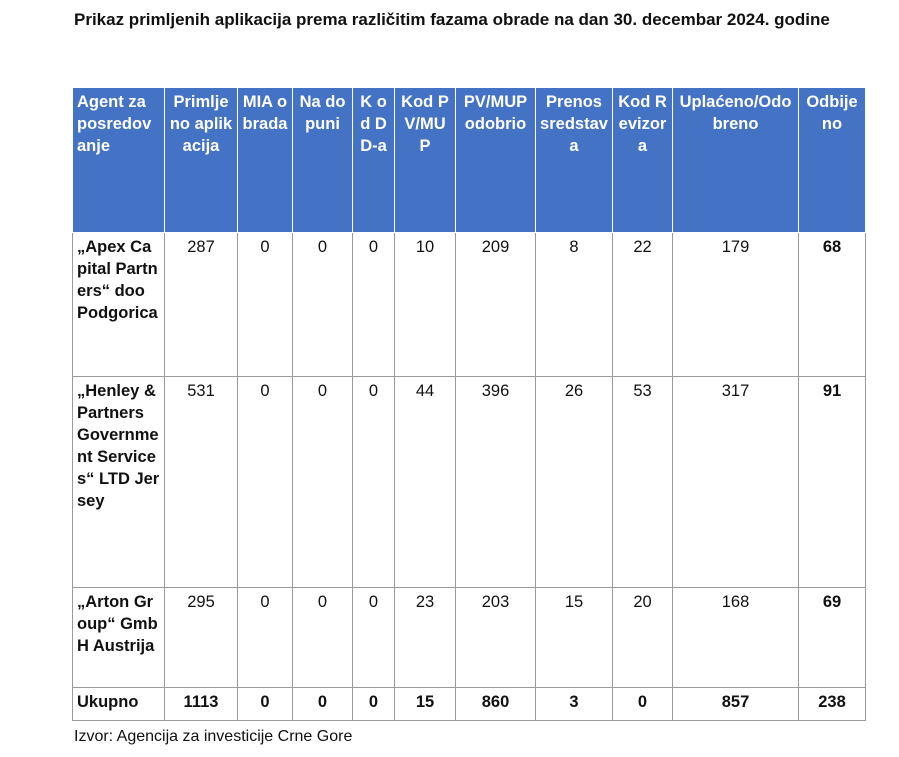  Describe the element at coordinates (495, 482) in the screenshot. I see `table-cell: 396` at that location.